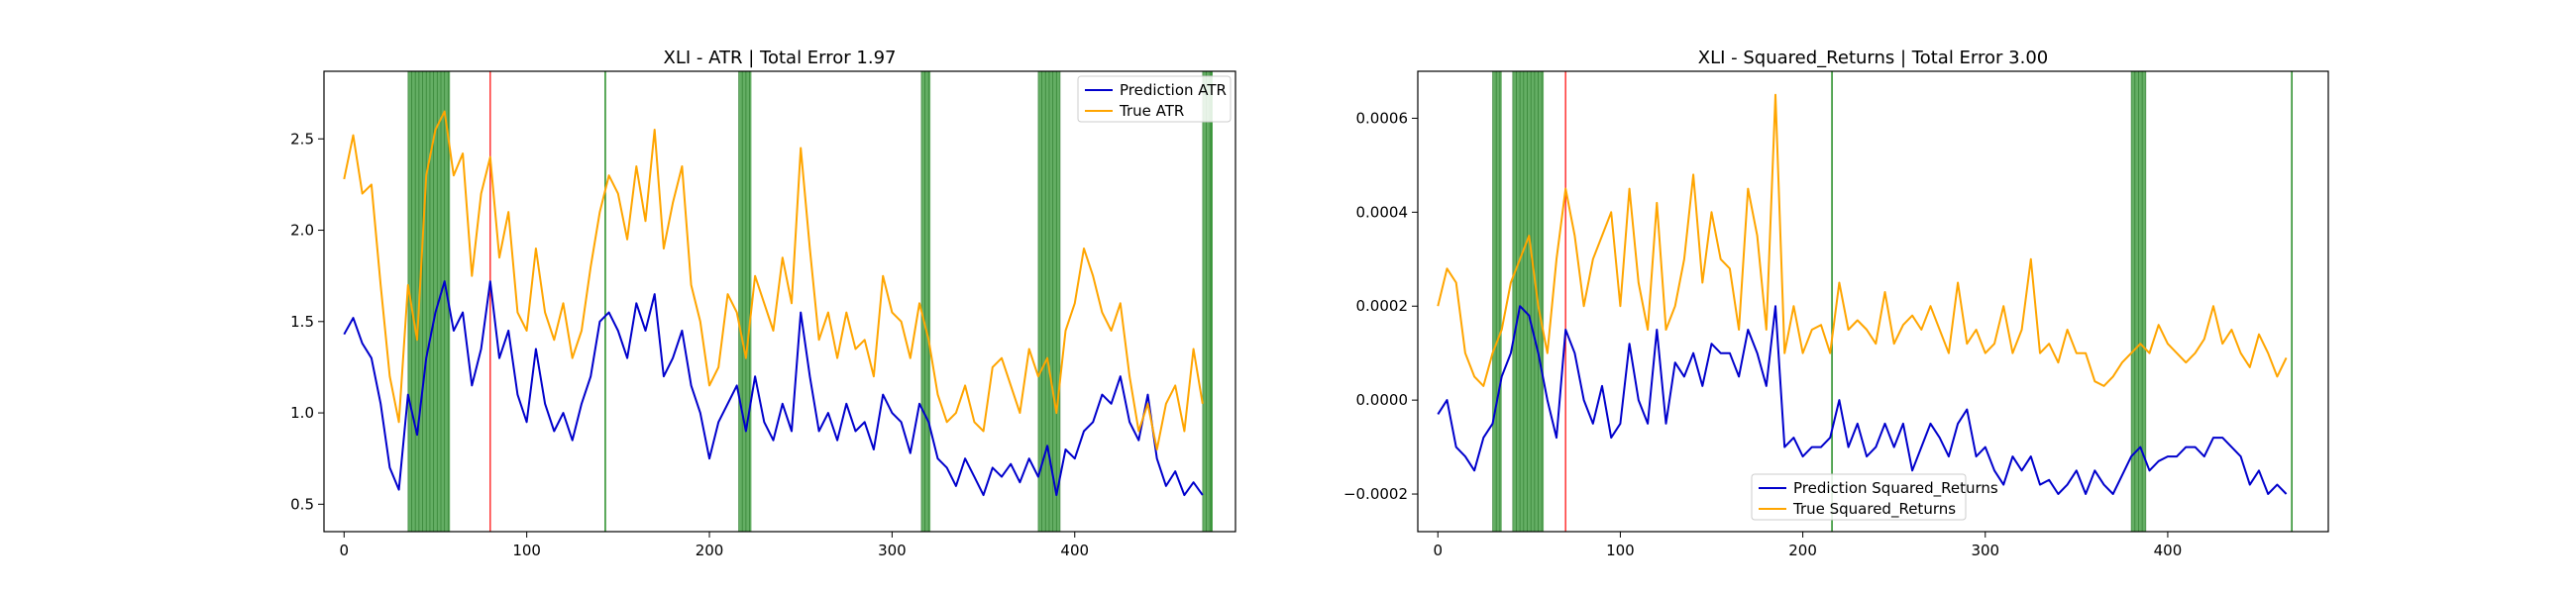 This screenshot has width=2576, height=594. I want to click on y-tick-label: 1.5, so click(302, 322).